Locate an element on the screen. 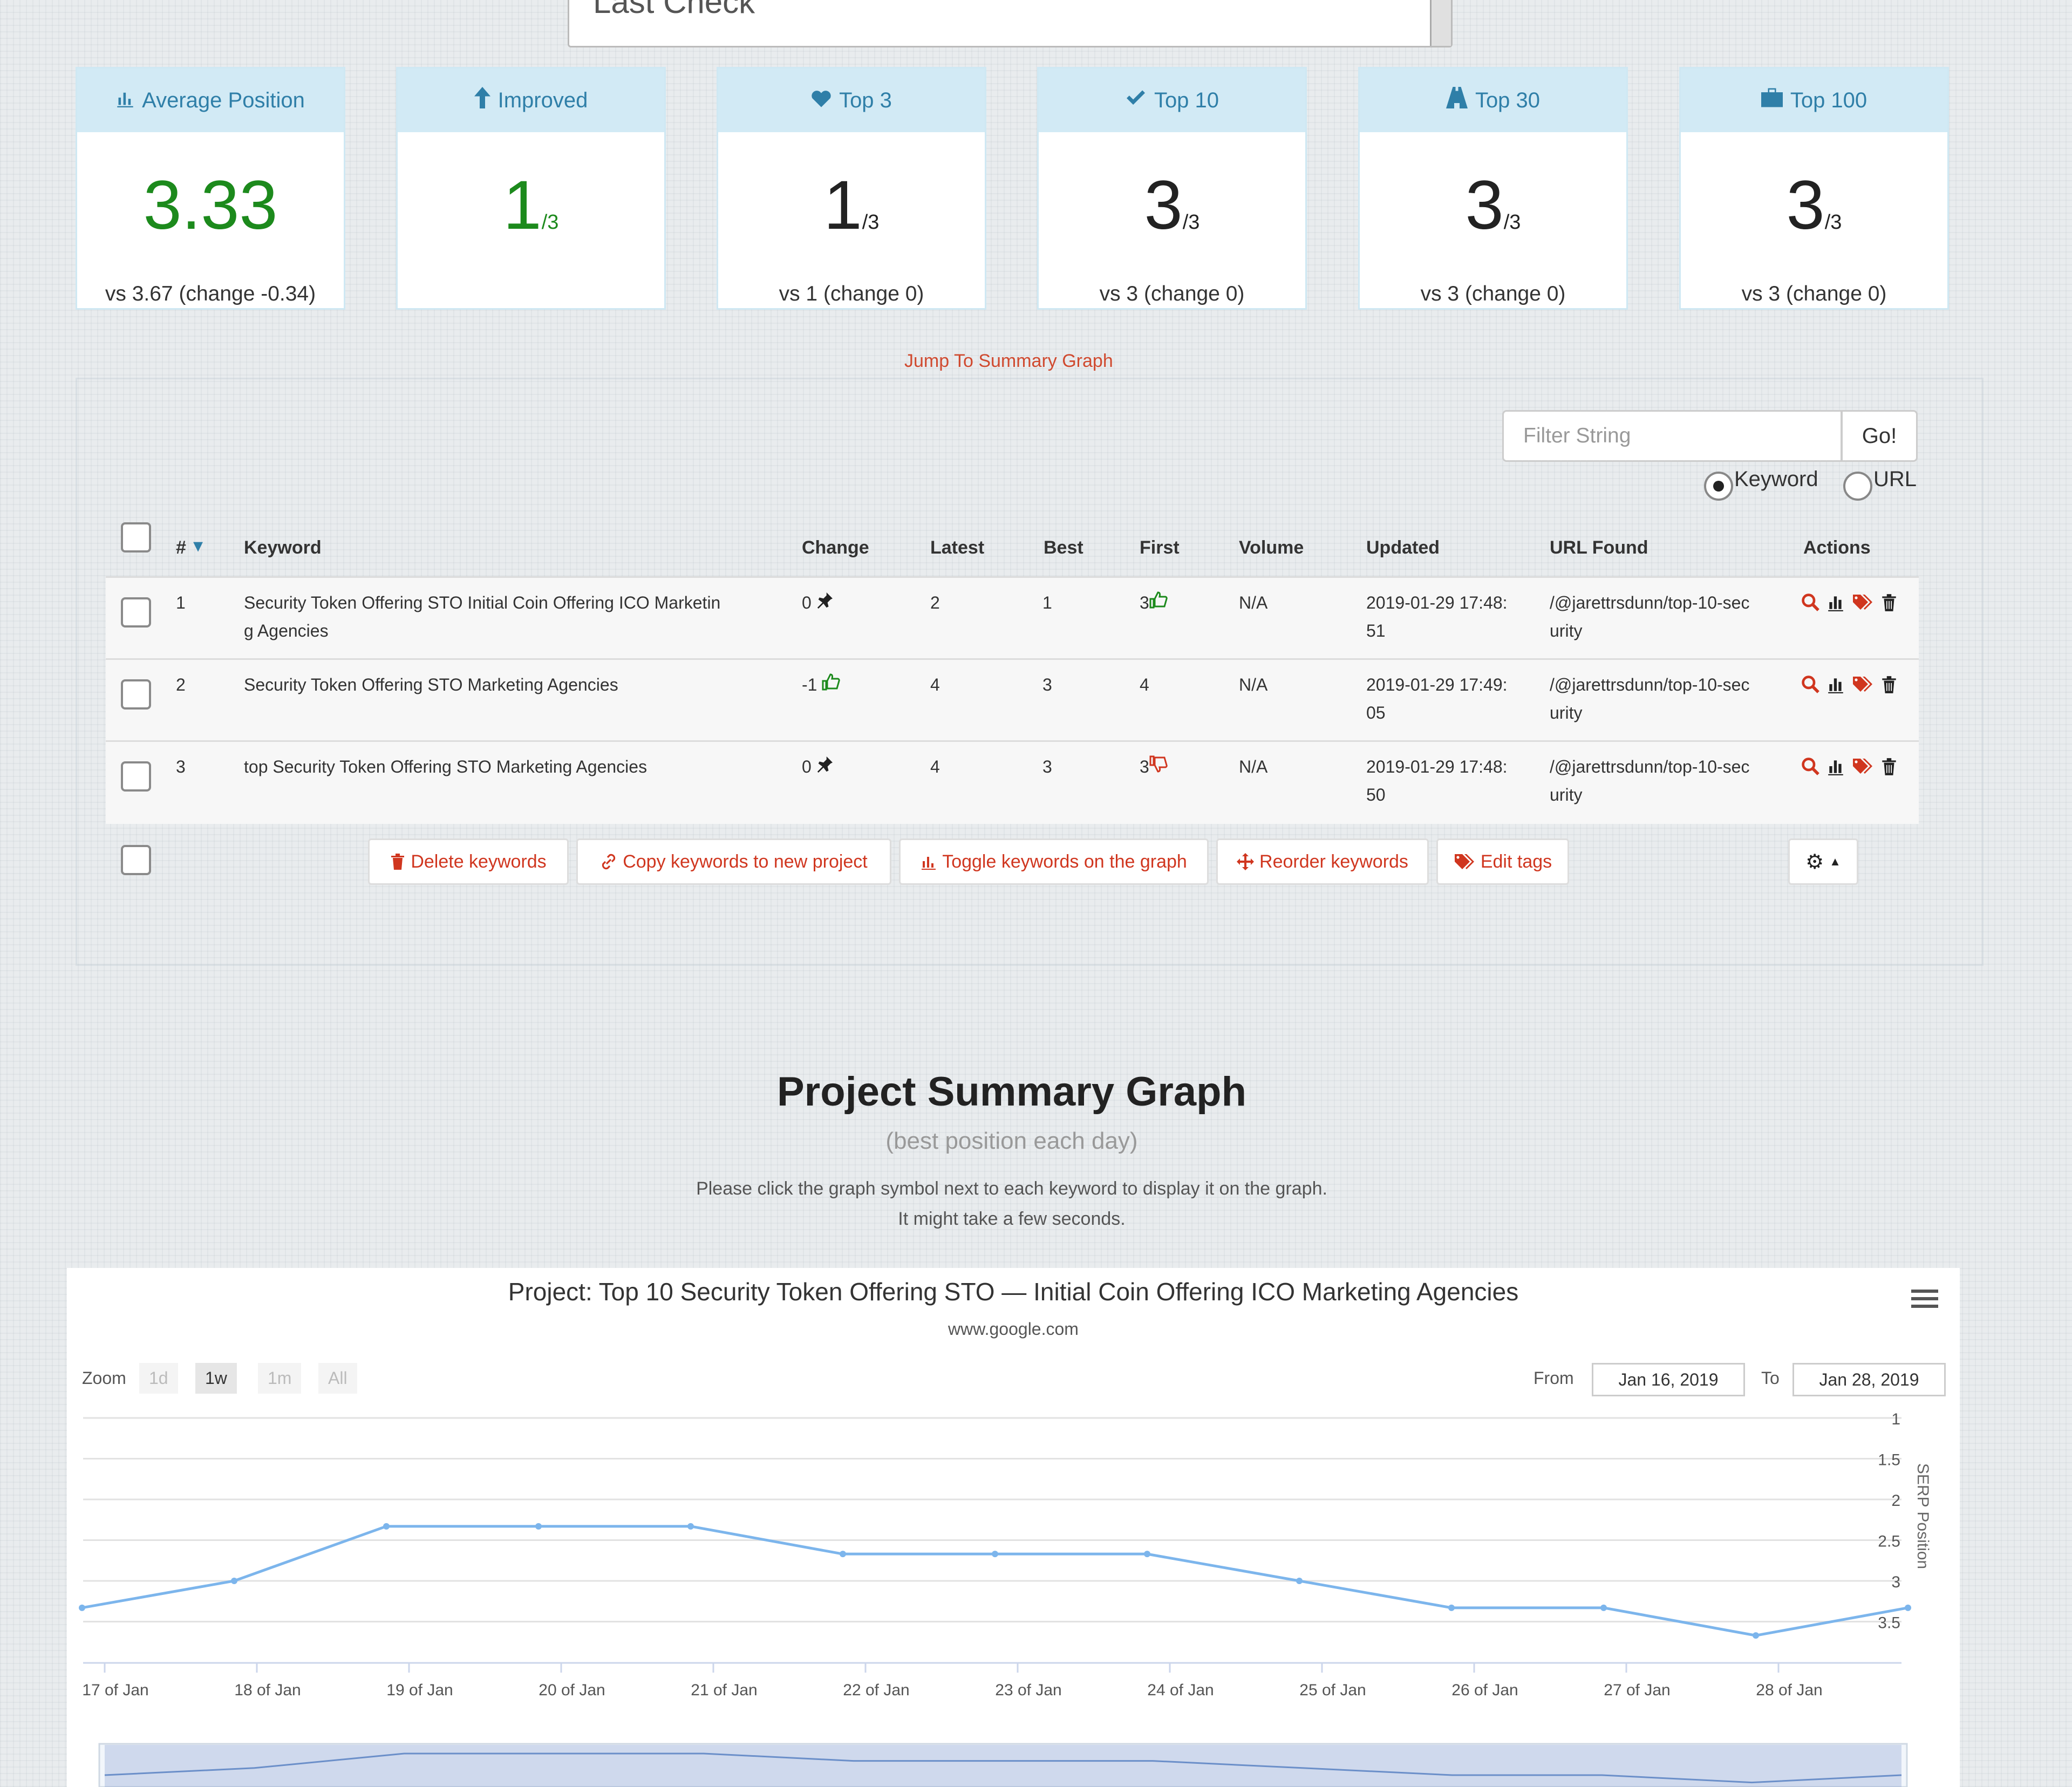 The height and width of the screenshot is (1787, 2072). settings-dropdown-button: ⚙ ▲ is located at coordinates (1823, 861).